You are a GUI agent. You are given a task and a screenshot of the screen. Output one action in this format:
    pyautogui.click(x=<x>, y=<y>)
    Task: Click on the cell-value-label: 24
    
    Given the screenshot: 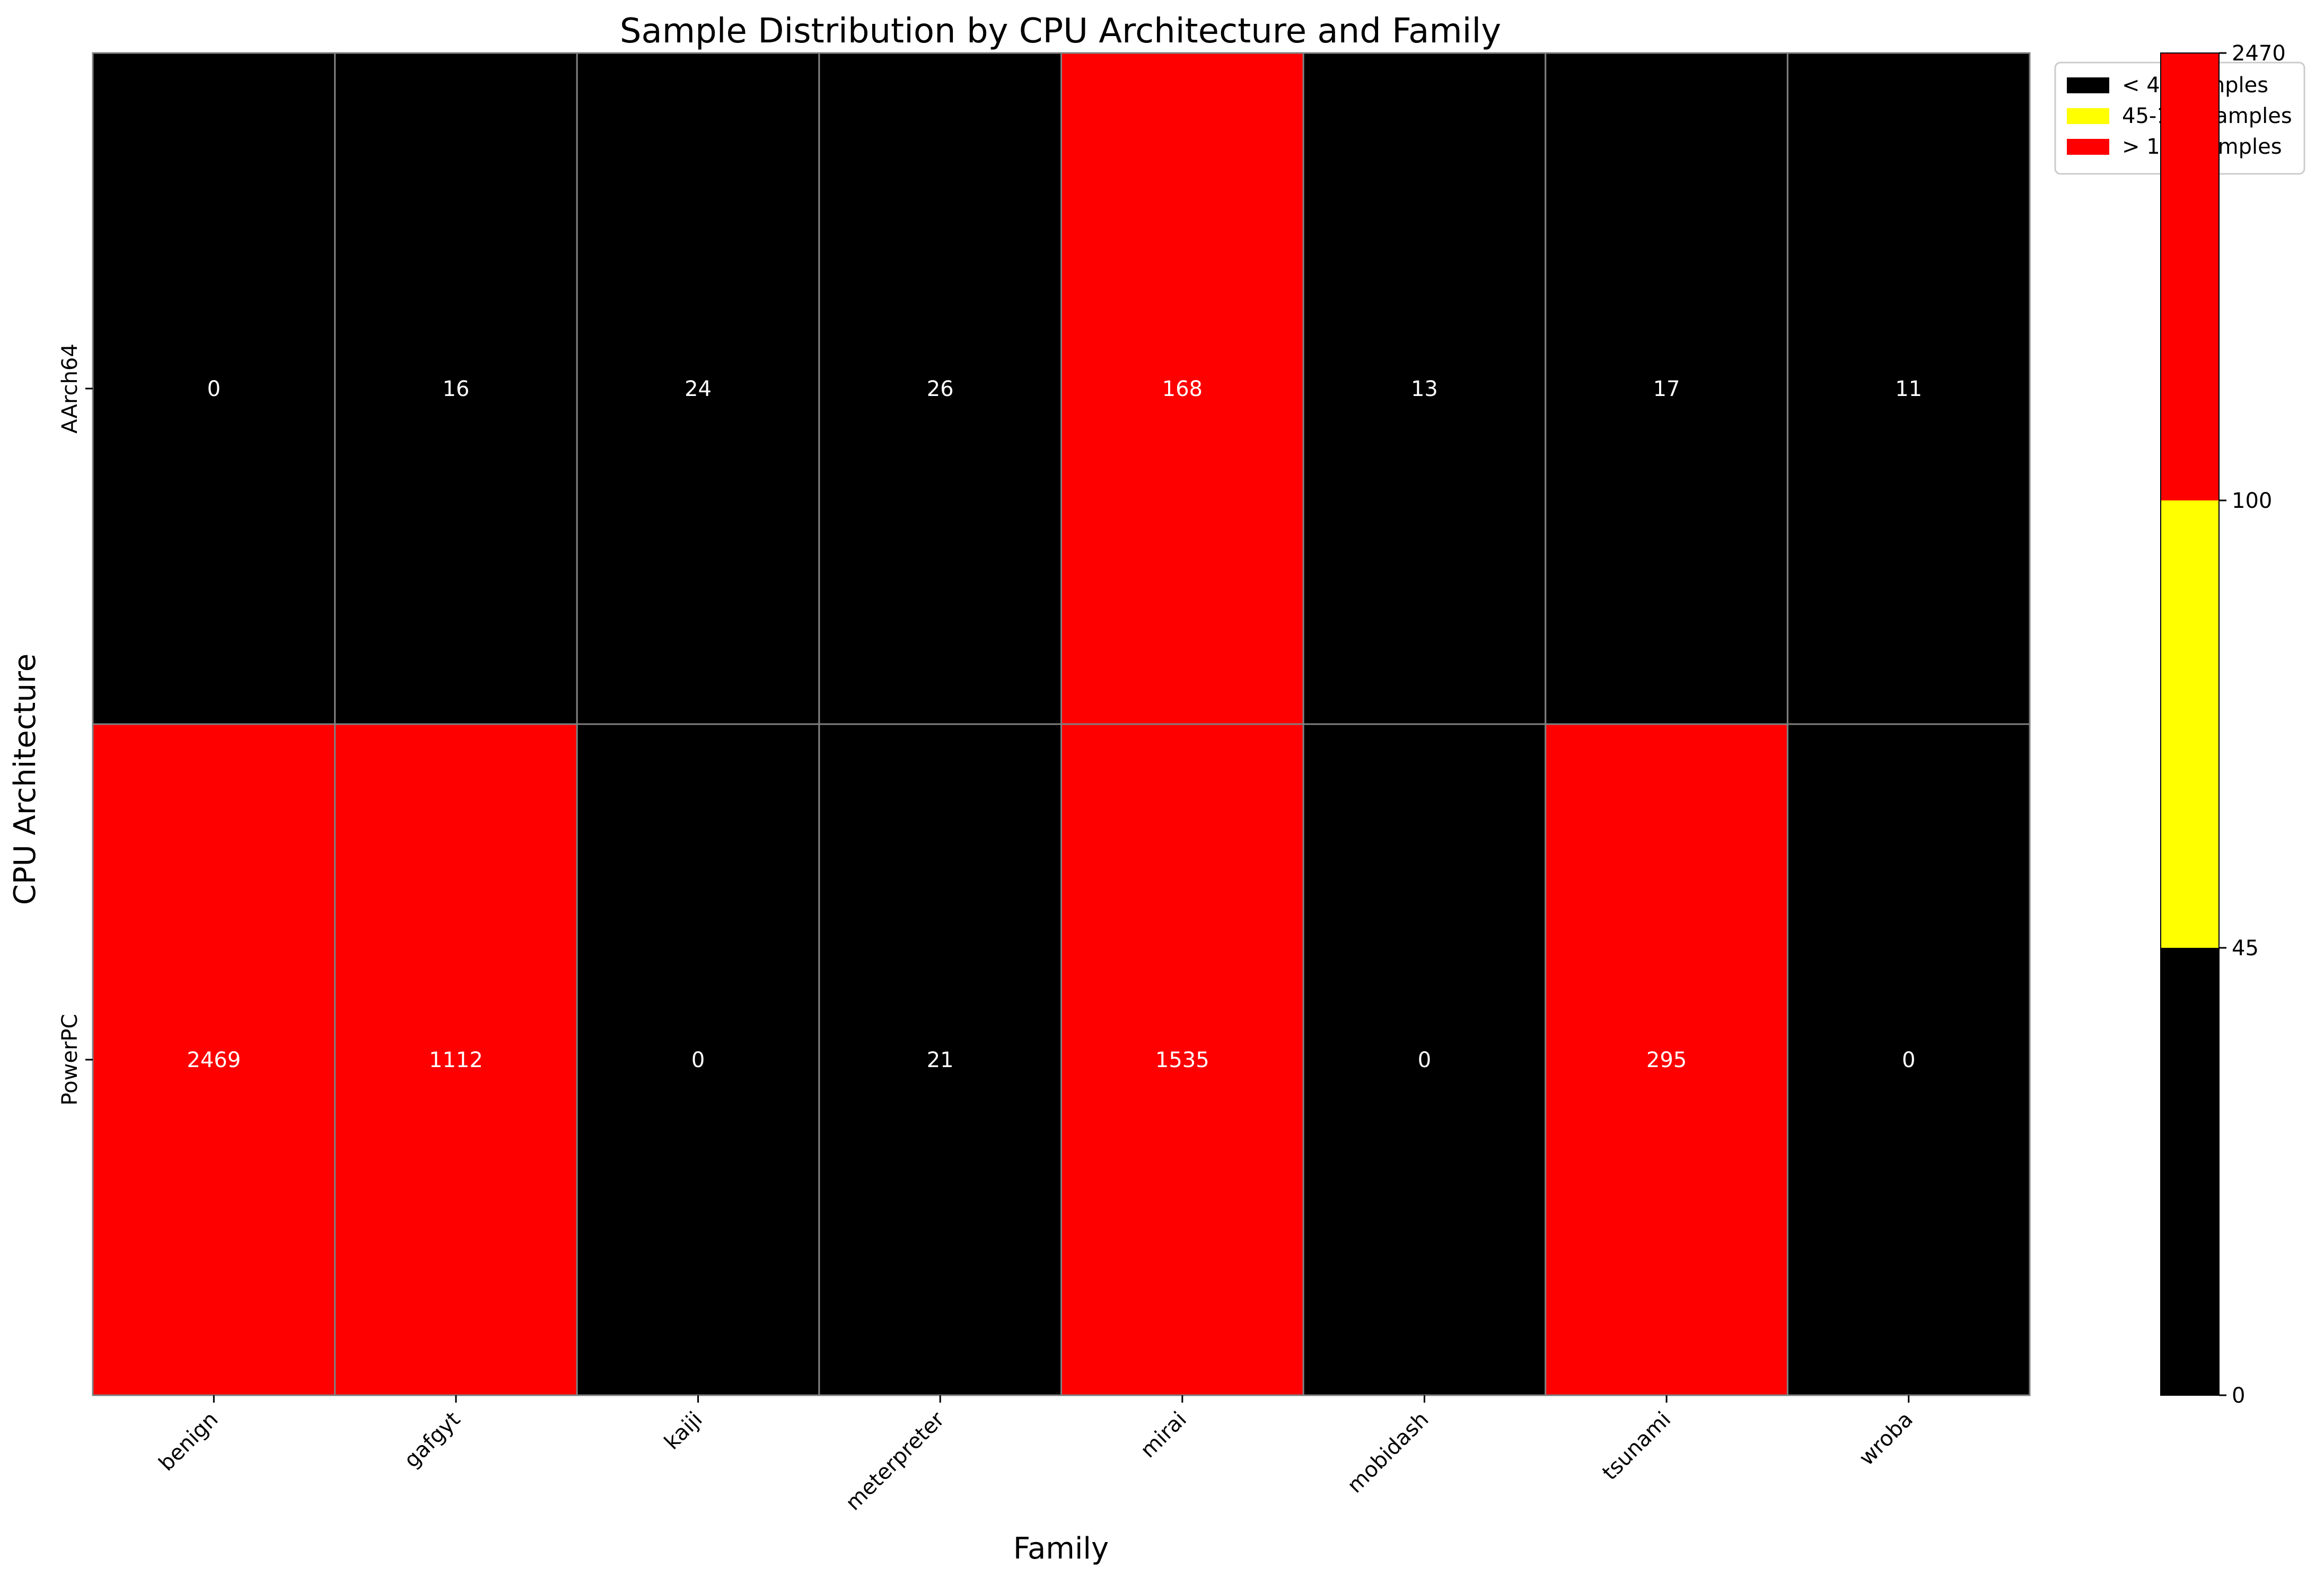 What is the action you would take?
    pyautogui.click(x=698, y=389)
    